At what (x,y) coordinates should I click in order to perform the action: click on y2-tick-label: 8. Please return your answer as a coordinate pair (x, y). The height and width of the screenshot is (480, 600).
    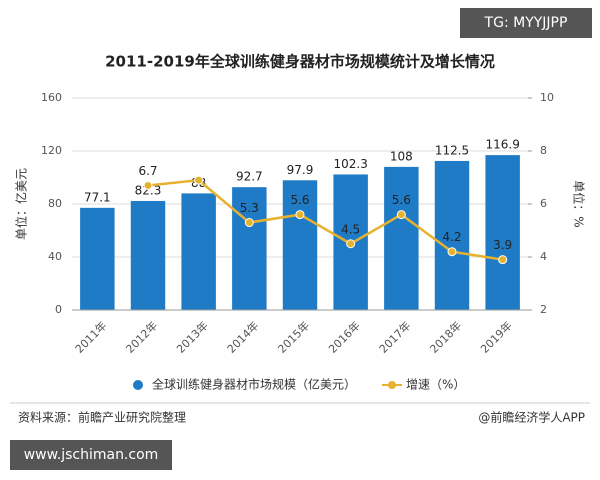
    Looking at the image, I should click on (543, 150).